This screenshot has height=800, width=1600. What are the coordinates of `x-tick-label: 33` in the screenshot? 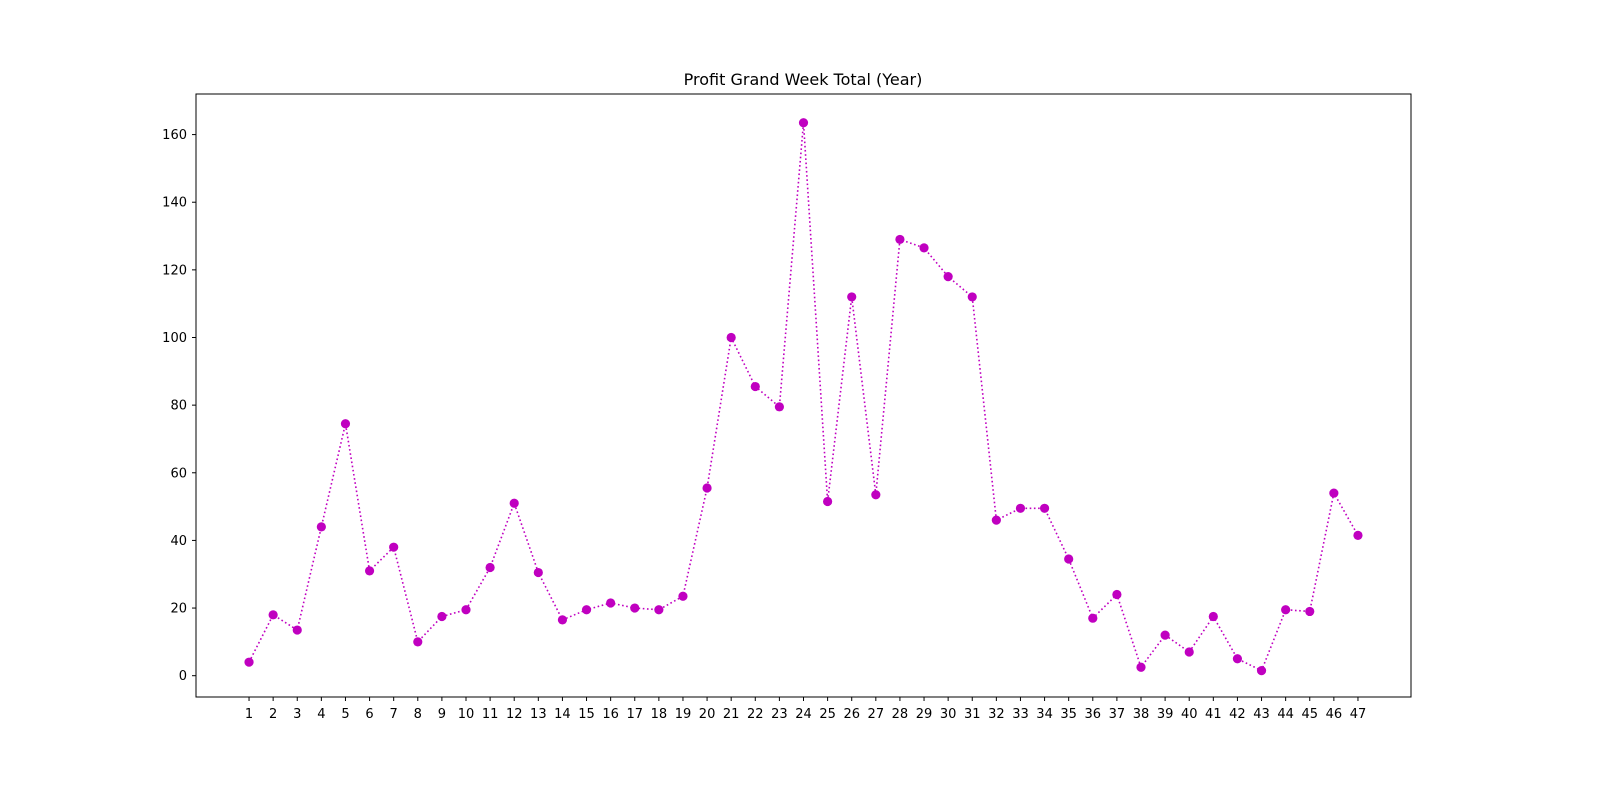 It's located at (1020, 714).